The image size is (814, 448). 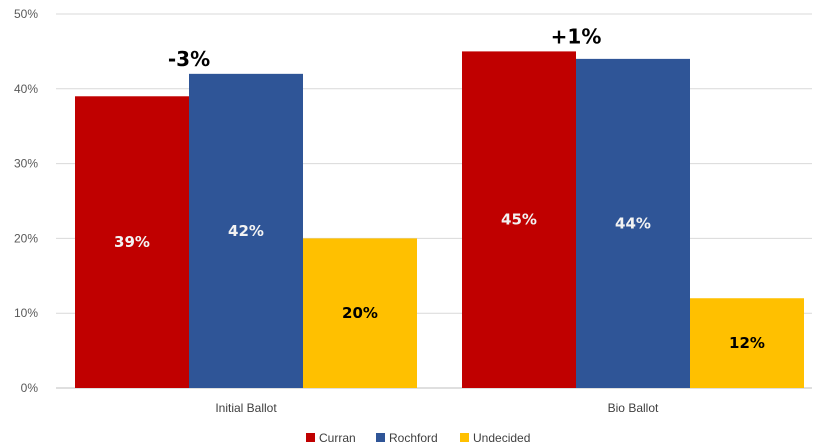 What do you see at coordinates (633, 408) in the screenshot?
I see `x-category-label: Bio Ballot` at bounding box center [633, 408].